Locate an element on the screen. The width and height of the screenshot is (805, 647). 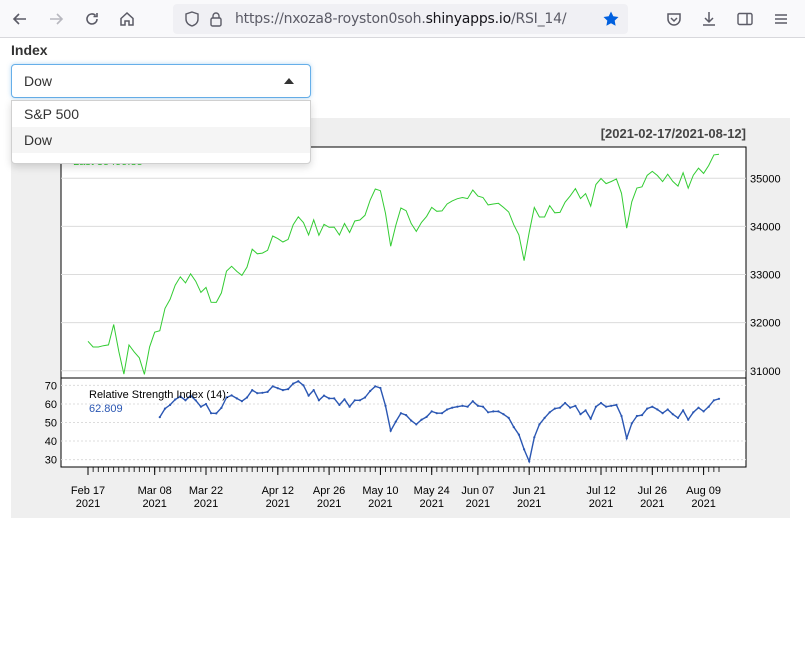
star-icon is located at coordinates (611, 19).